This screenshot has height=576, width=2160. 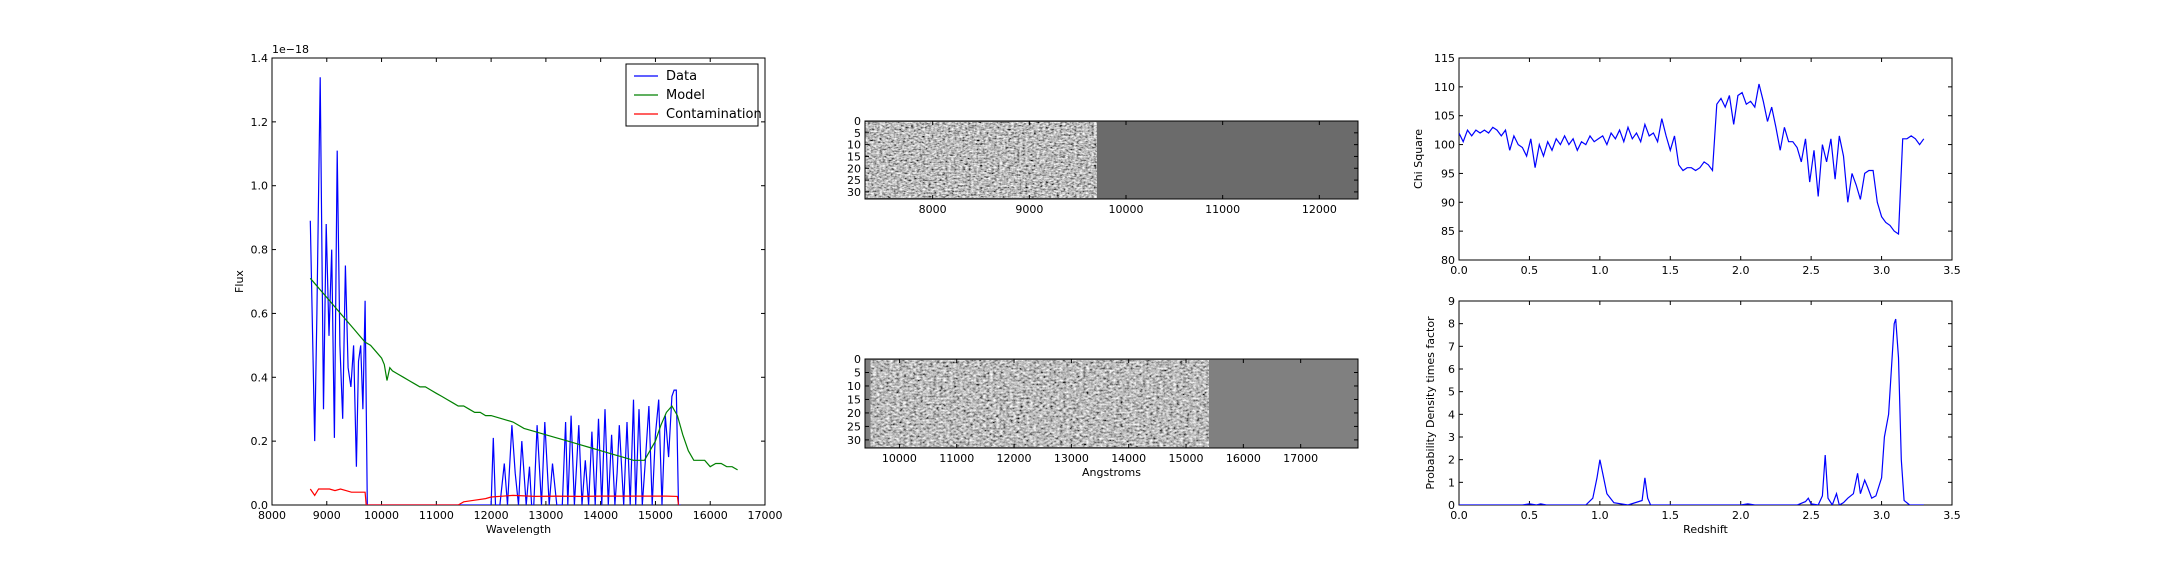 What do you see at coordinates (1430, 403) in the screenshot?
I see `y-axis-label: Probability Density times factor` at bounding box center [1430, 403].